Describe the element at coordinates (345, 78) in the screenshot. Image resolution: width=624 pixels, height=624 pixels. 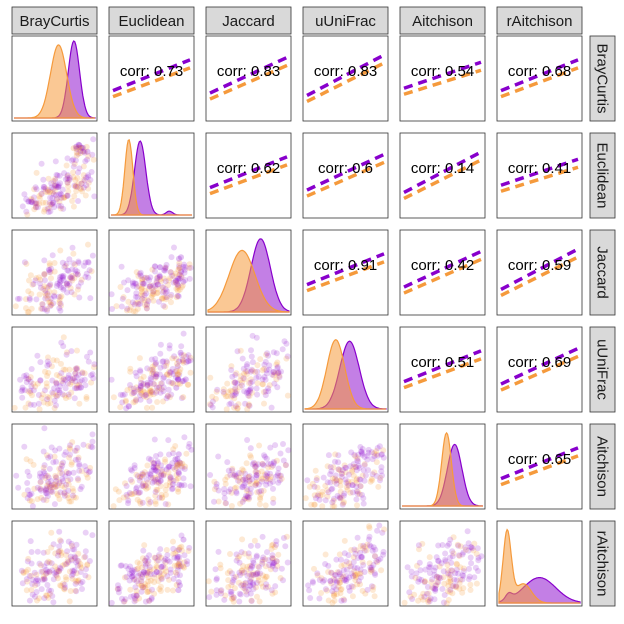
I see `panel-braycurtis-uunifrac: corr: 0.83` at that location.